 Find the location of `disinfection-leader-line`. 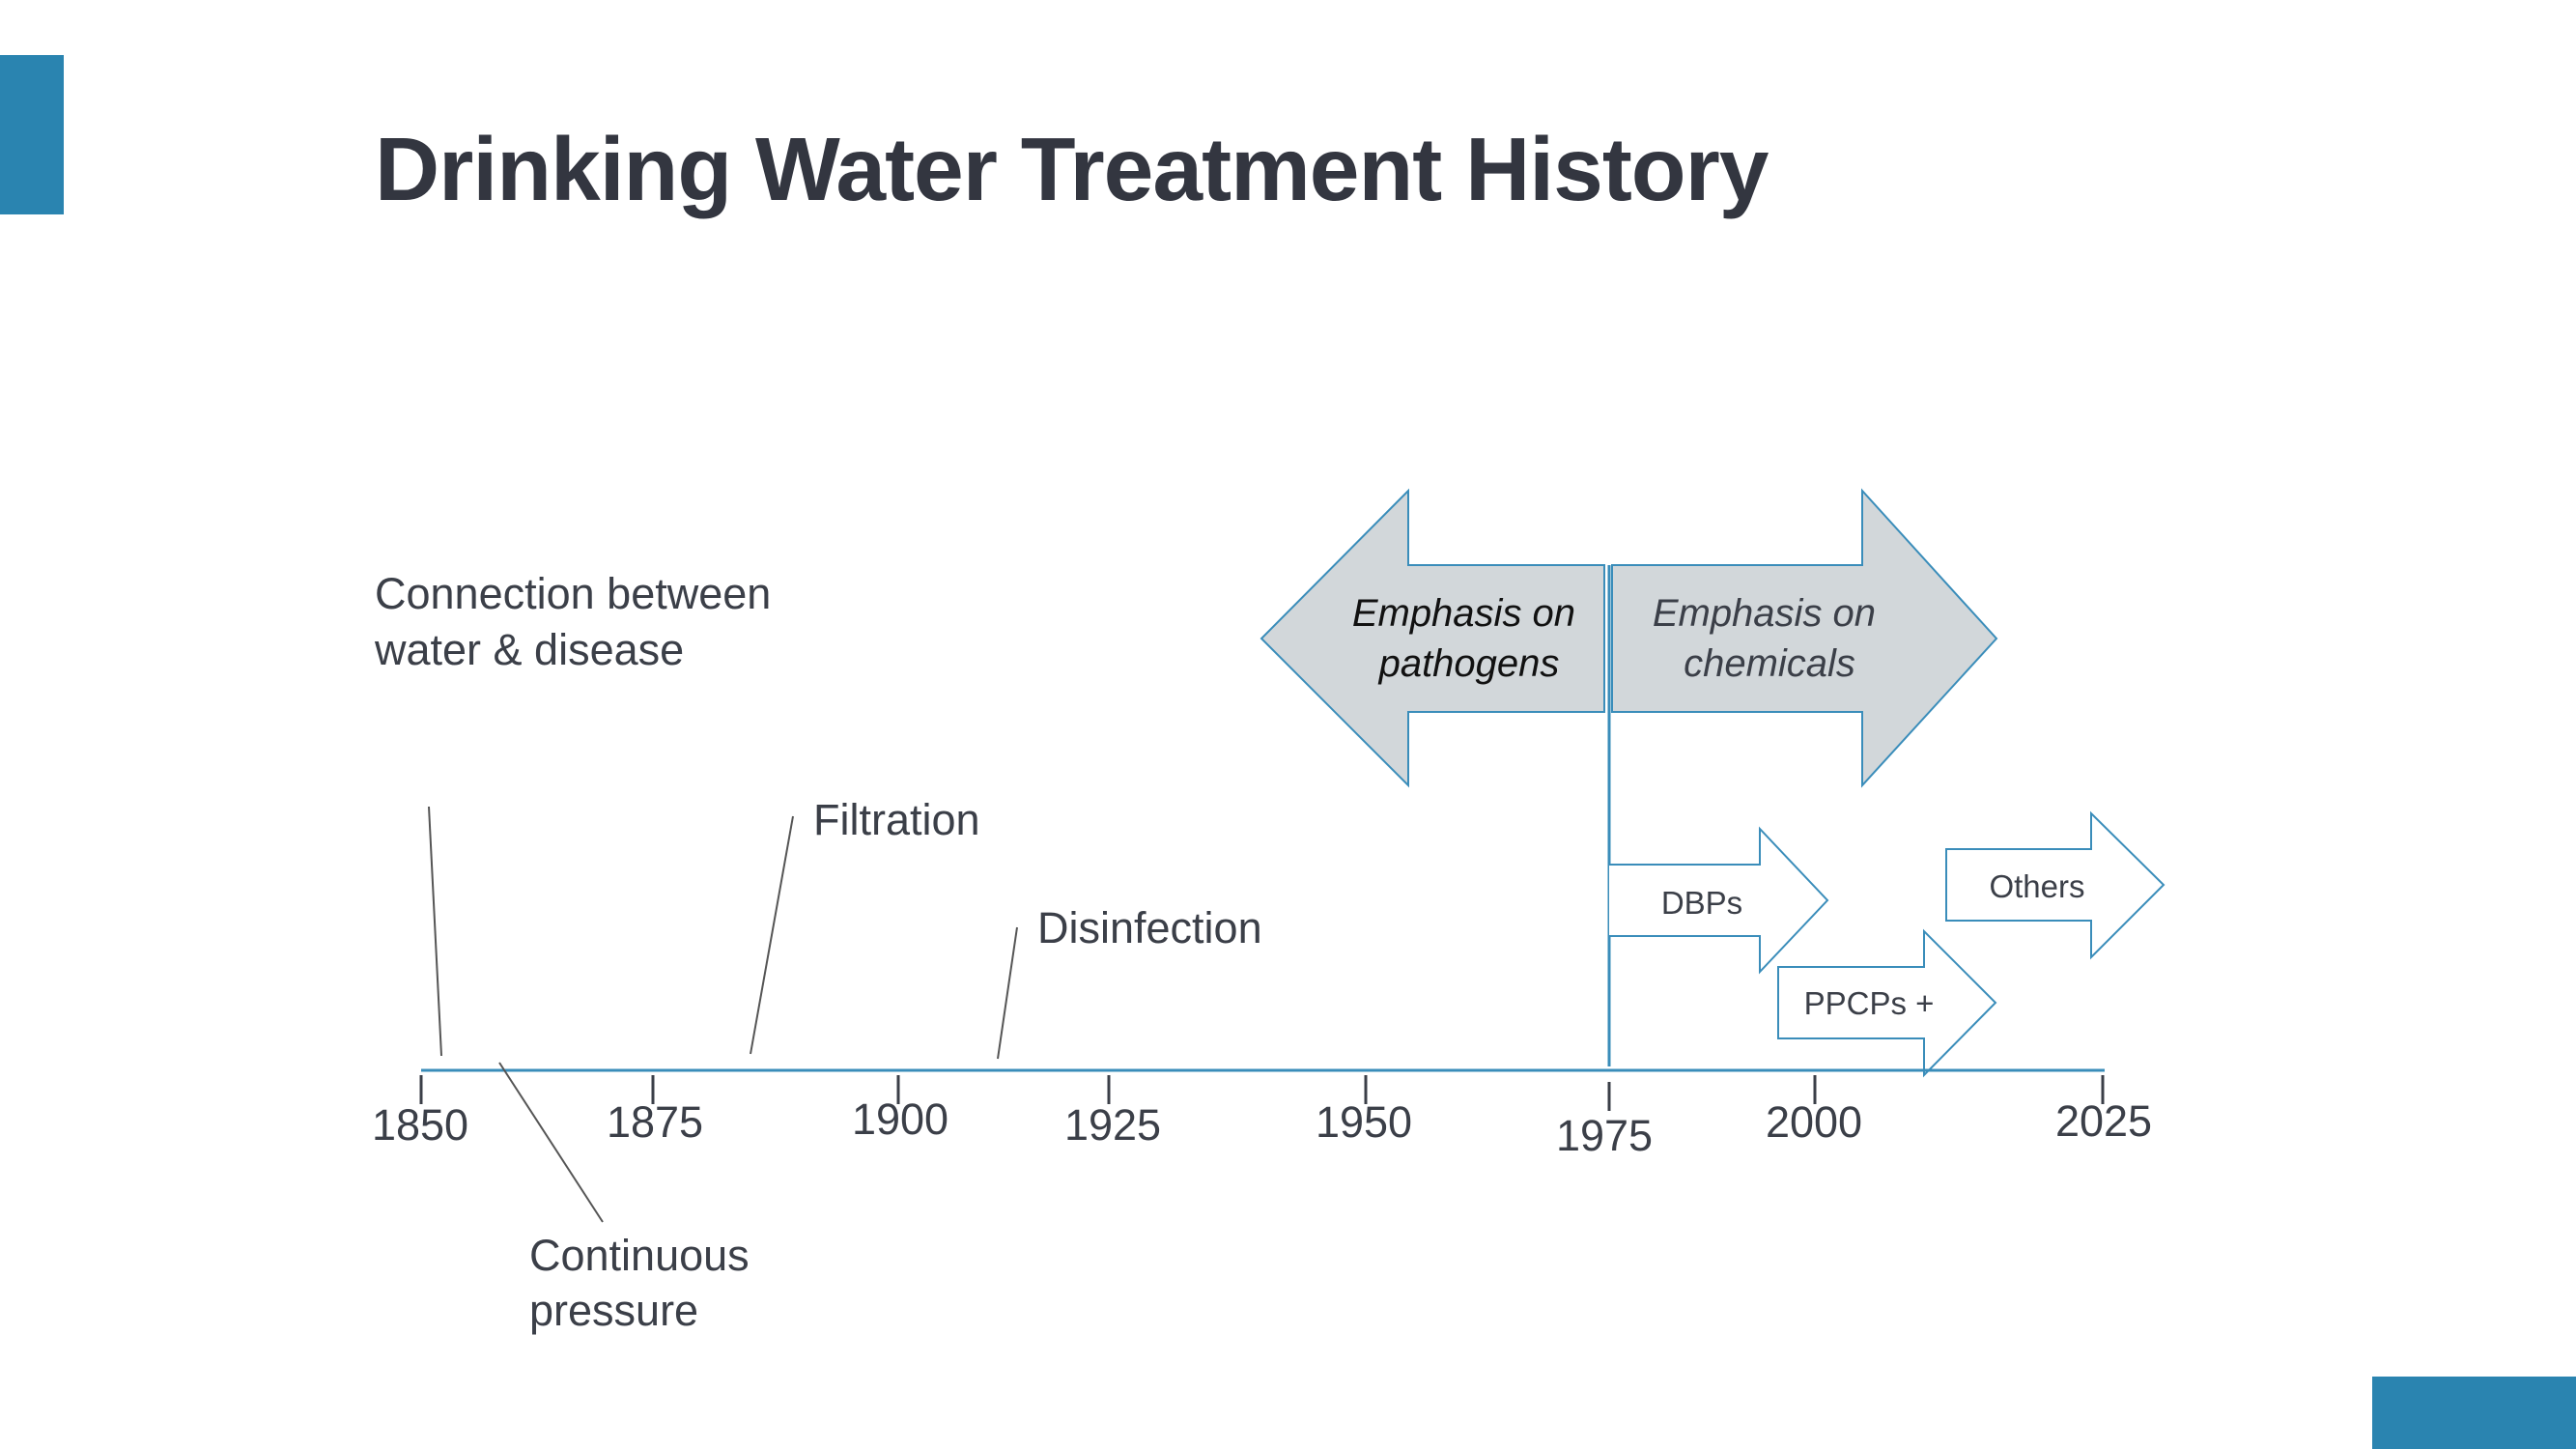

disinfection-leader-line is located at coordinates (1008, 993).